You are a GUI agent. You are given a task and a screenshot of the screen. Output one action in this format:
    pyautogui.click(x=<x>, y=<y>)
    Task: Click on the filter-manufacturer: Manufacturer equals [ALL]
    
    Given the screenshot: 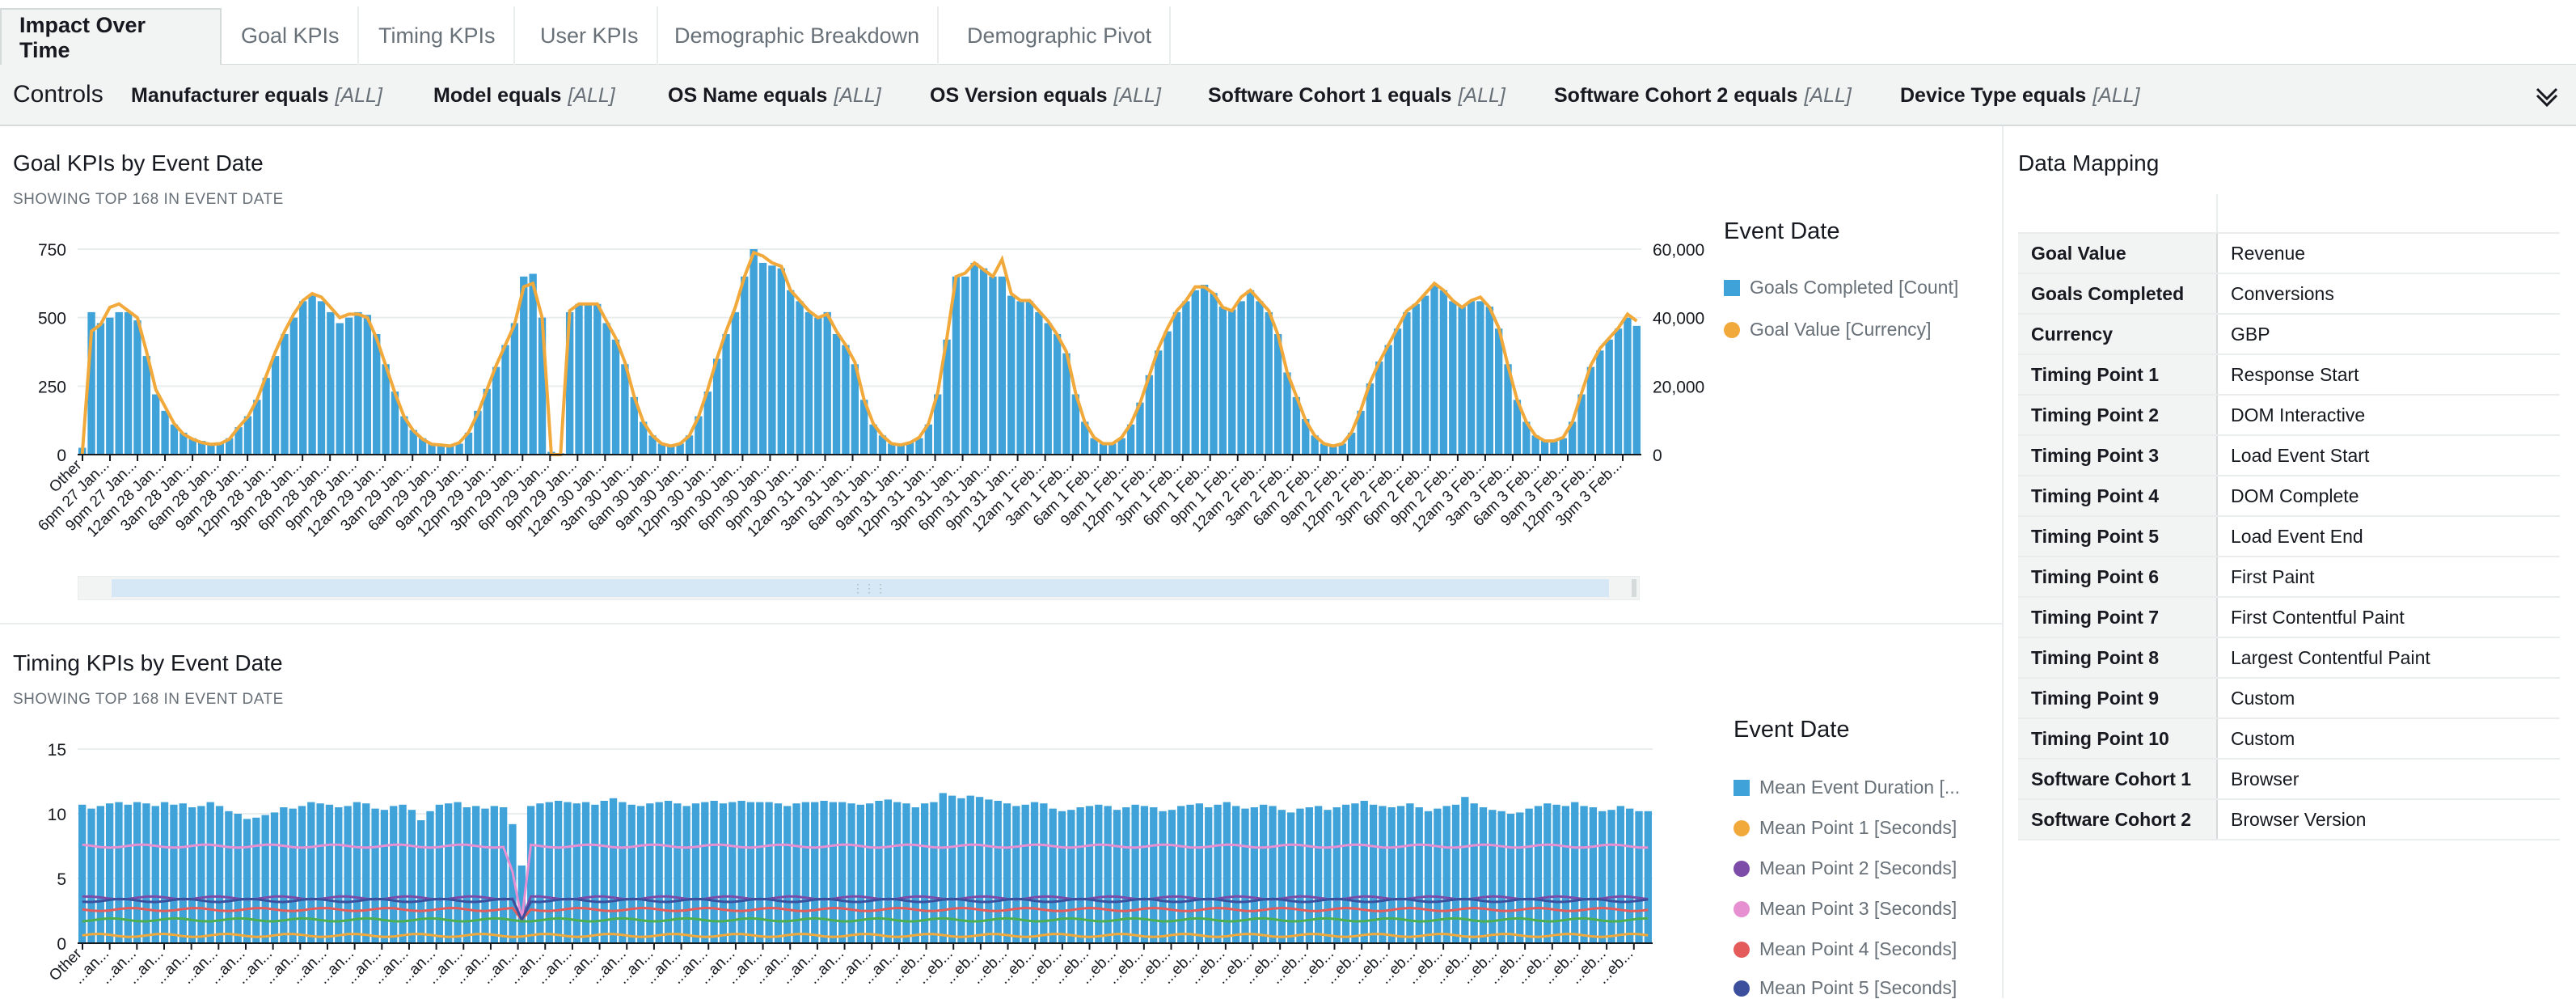 What is the action you would take?
    pyautogui.click(x=256, y=96)
    